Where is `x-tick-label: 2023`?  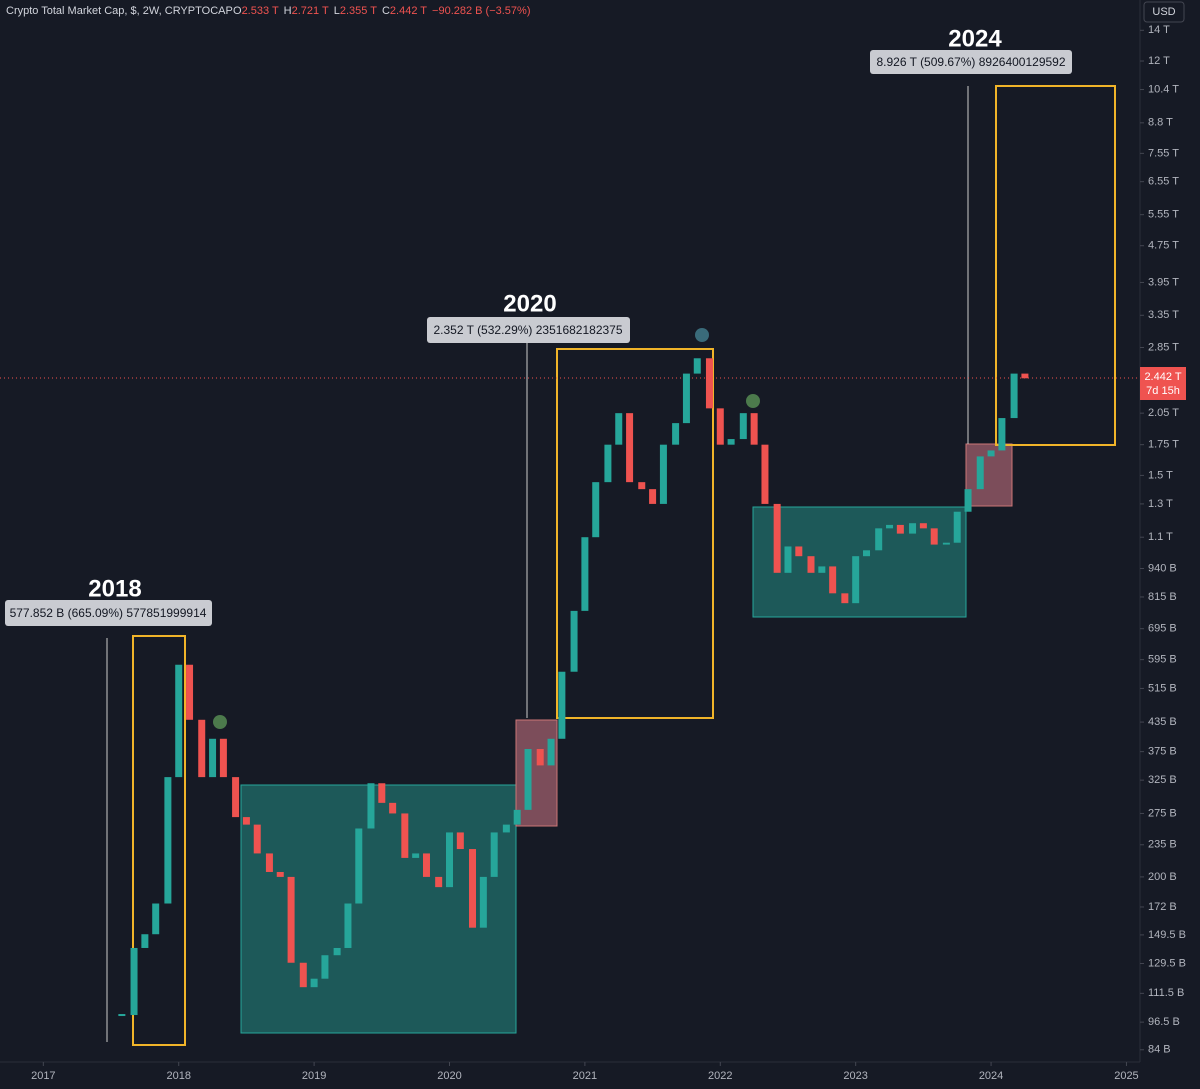 x-tick-label: 2023 is located at coordinates (855, 1076).